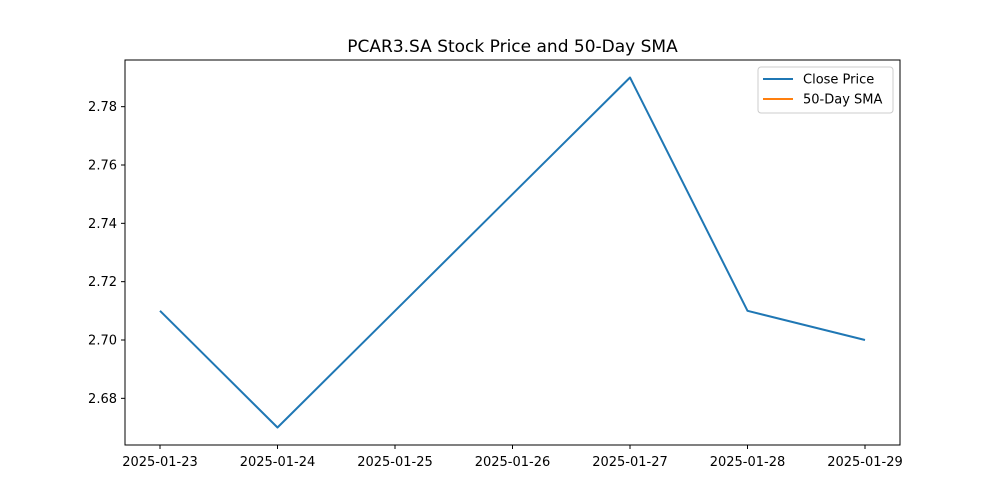  Describe the element at coordinates (748, 462) in the screenshot. I see `x-tick-label-5: 2025-01-28` at that location.